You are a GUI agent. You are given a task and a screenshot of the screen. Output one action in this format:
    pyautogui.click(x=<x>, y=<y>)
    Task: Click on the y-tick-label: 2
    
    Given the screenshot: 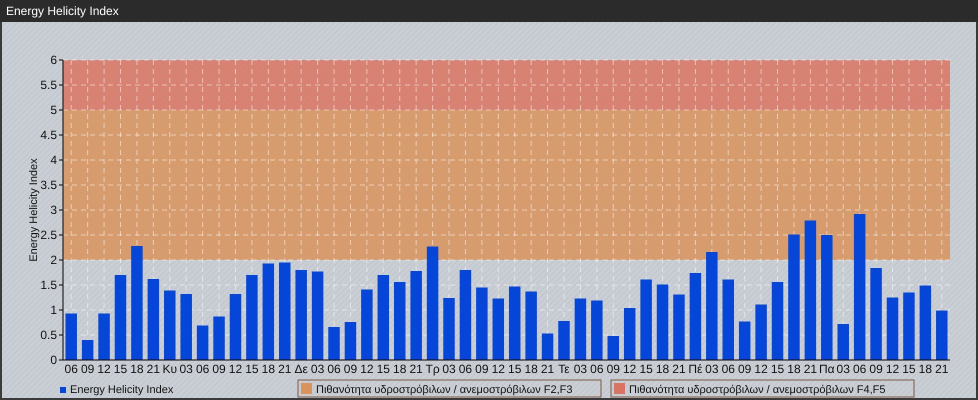 What is the action you would take?
    pyautogui.click(x=54, y=260)
    